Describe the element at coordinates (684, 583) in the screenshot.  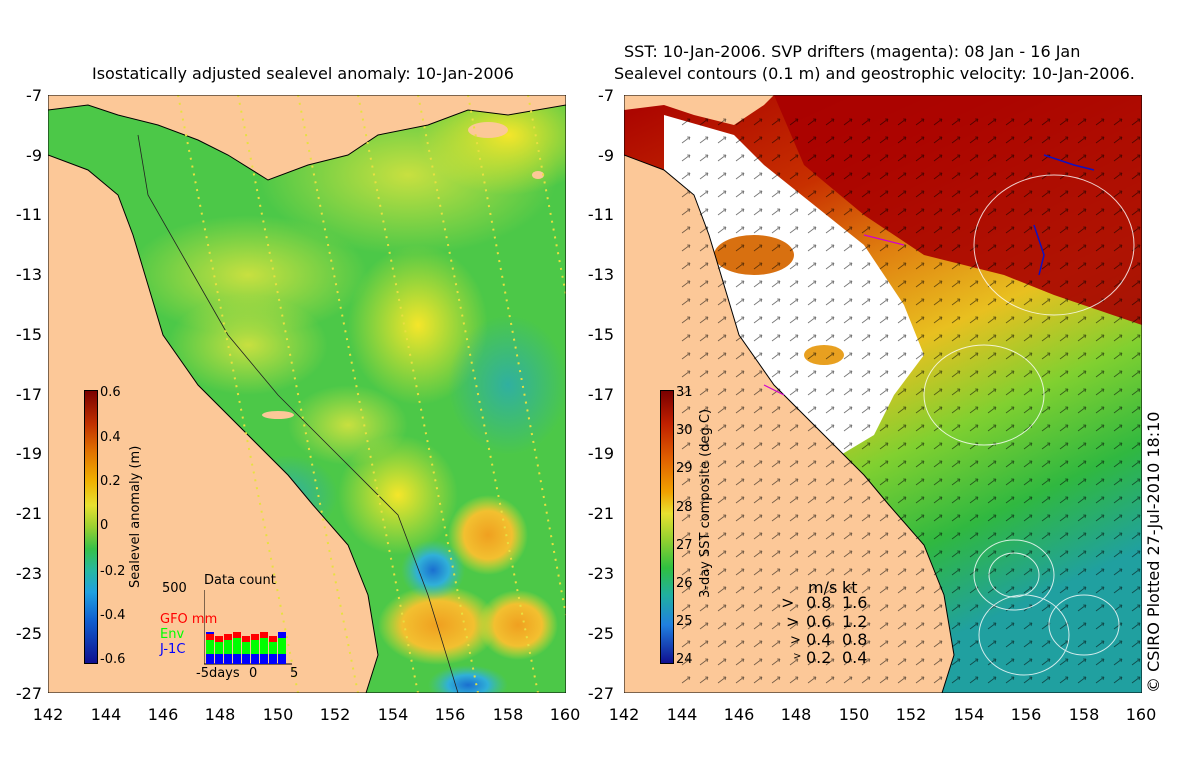
I see `right-colorbar-tick: 26` at that location.